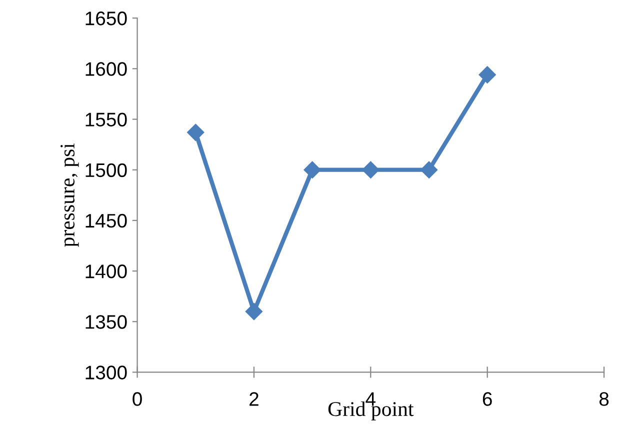  I want to click on y-tick-label: 1650, so click(106, 19).